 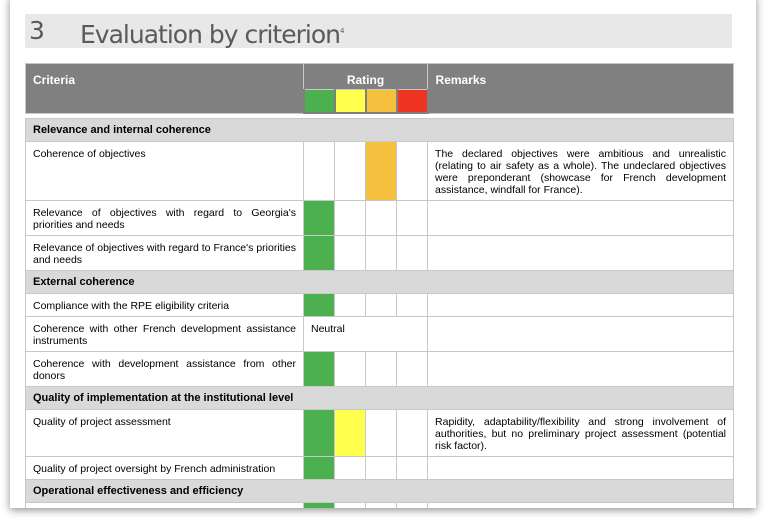 I want to click on heading-text: Evaluation by criterion, so click(x=210, y=34).